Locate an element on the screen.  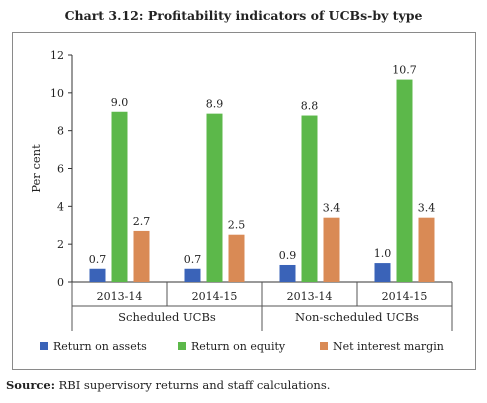
group-label: Scheduled UCBs is located at coordinates (167, 317).